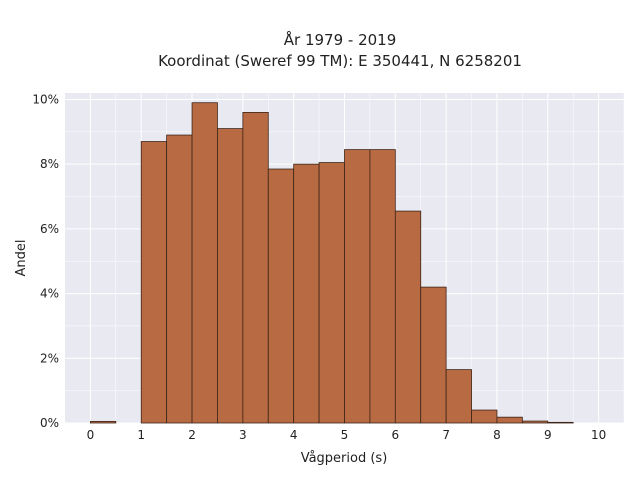 The image size is (640, 480). Describe the element at coordinates (49, 229) in the screenshot. I see `y-tick-label: 6%` at that location.